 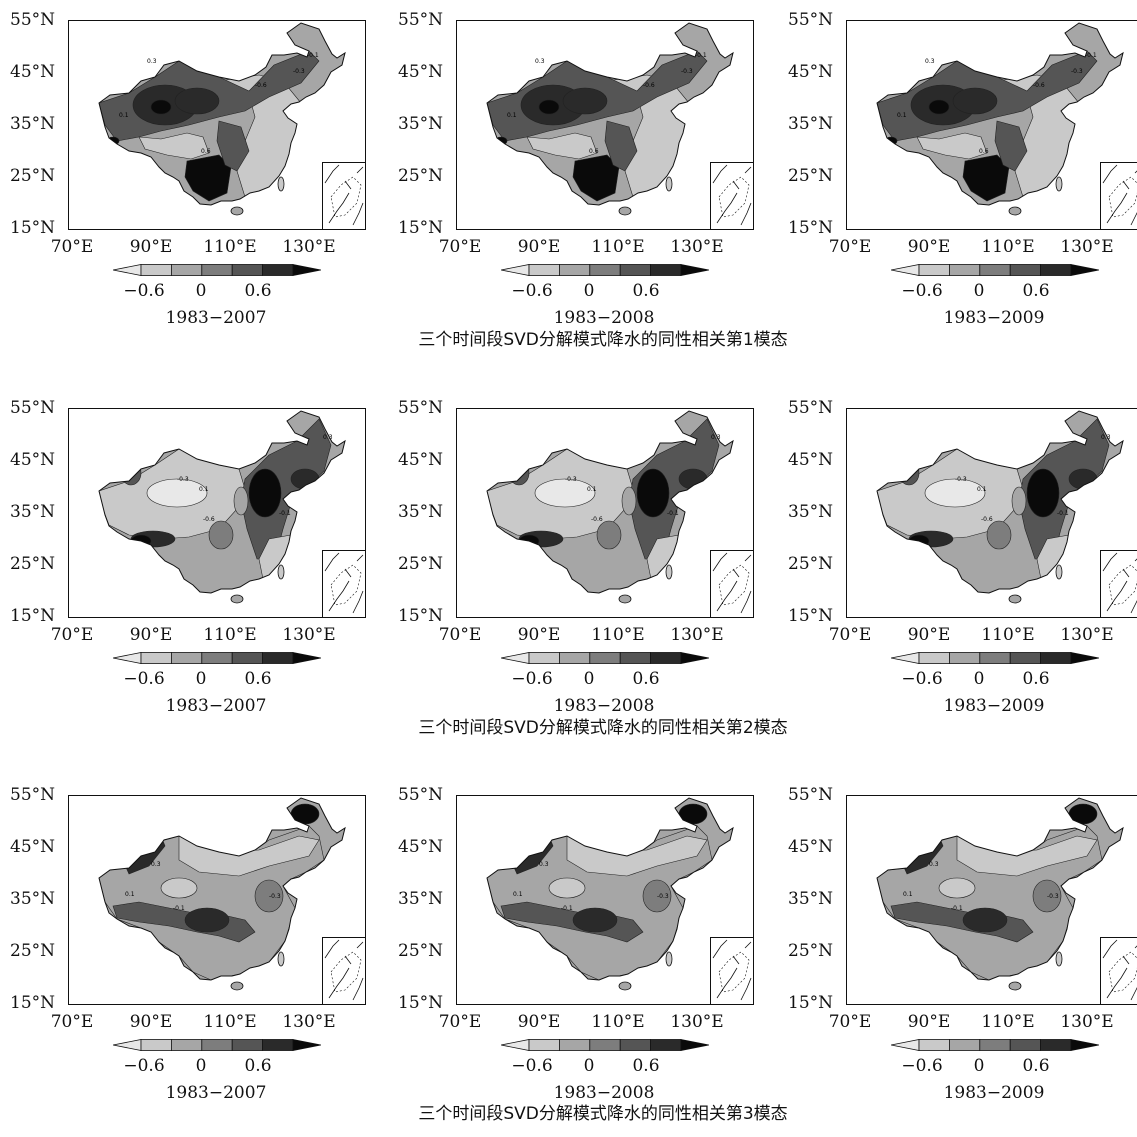 I want to click on map-frame: 0.3 0.1 -0.1 -0.3, so click(x=217, y=900).